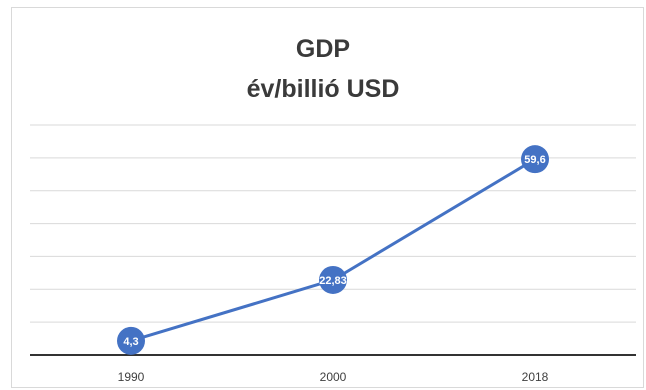 This screenshot has height=390, width=646. What do you see at coordinates (535, 377) in the screenshot?
I see `x-tick-label: 2018` at bounding box center [535, 377].